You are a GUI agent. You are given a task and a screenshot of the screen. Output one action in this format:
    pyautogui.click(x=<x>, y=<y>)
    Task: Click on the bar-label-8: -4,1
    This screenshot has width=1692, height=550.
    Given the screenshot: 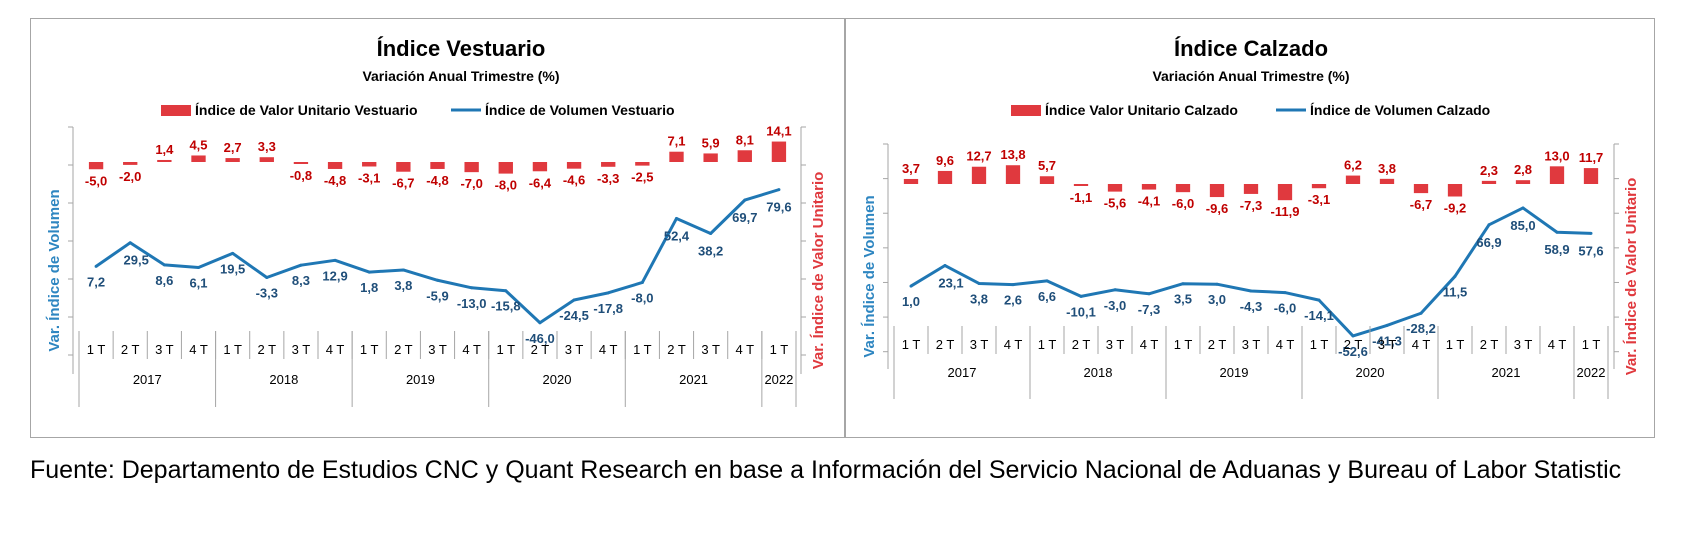 What is the action you would take?
    pyautogui.click(x=1149, y=201)
    